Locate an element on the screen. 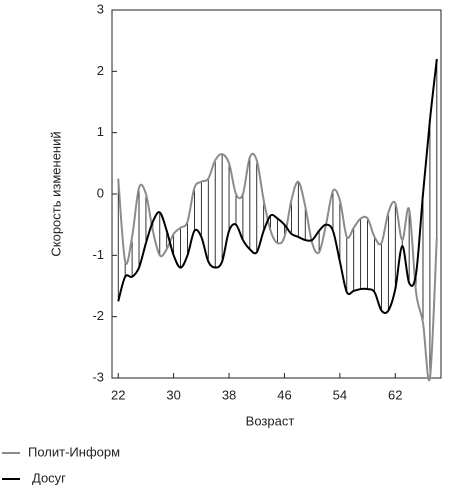 The image size is (461, 488). x-tick-label: 46 is located at coordinates (284, 394).